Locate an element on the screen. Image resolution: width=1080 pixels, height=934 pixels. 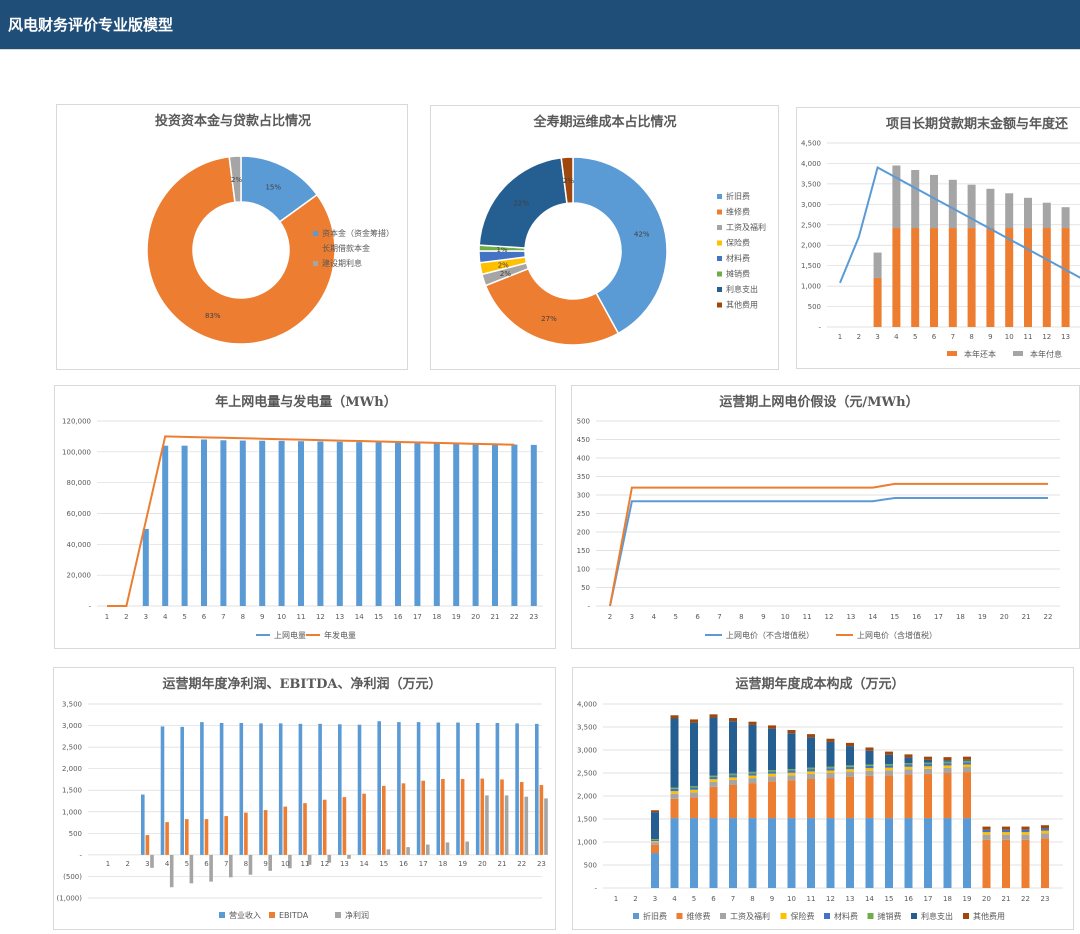
y-tick-label: 4,500 is located at coordinates (811, 144).